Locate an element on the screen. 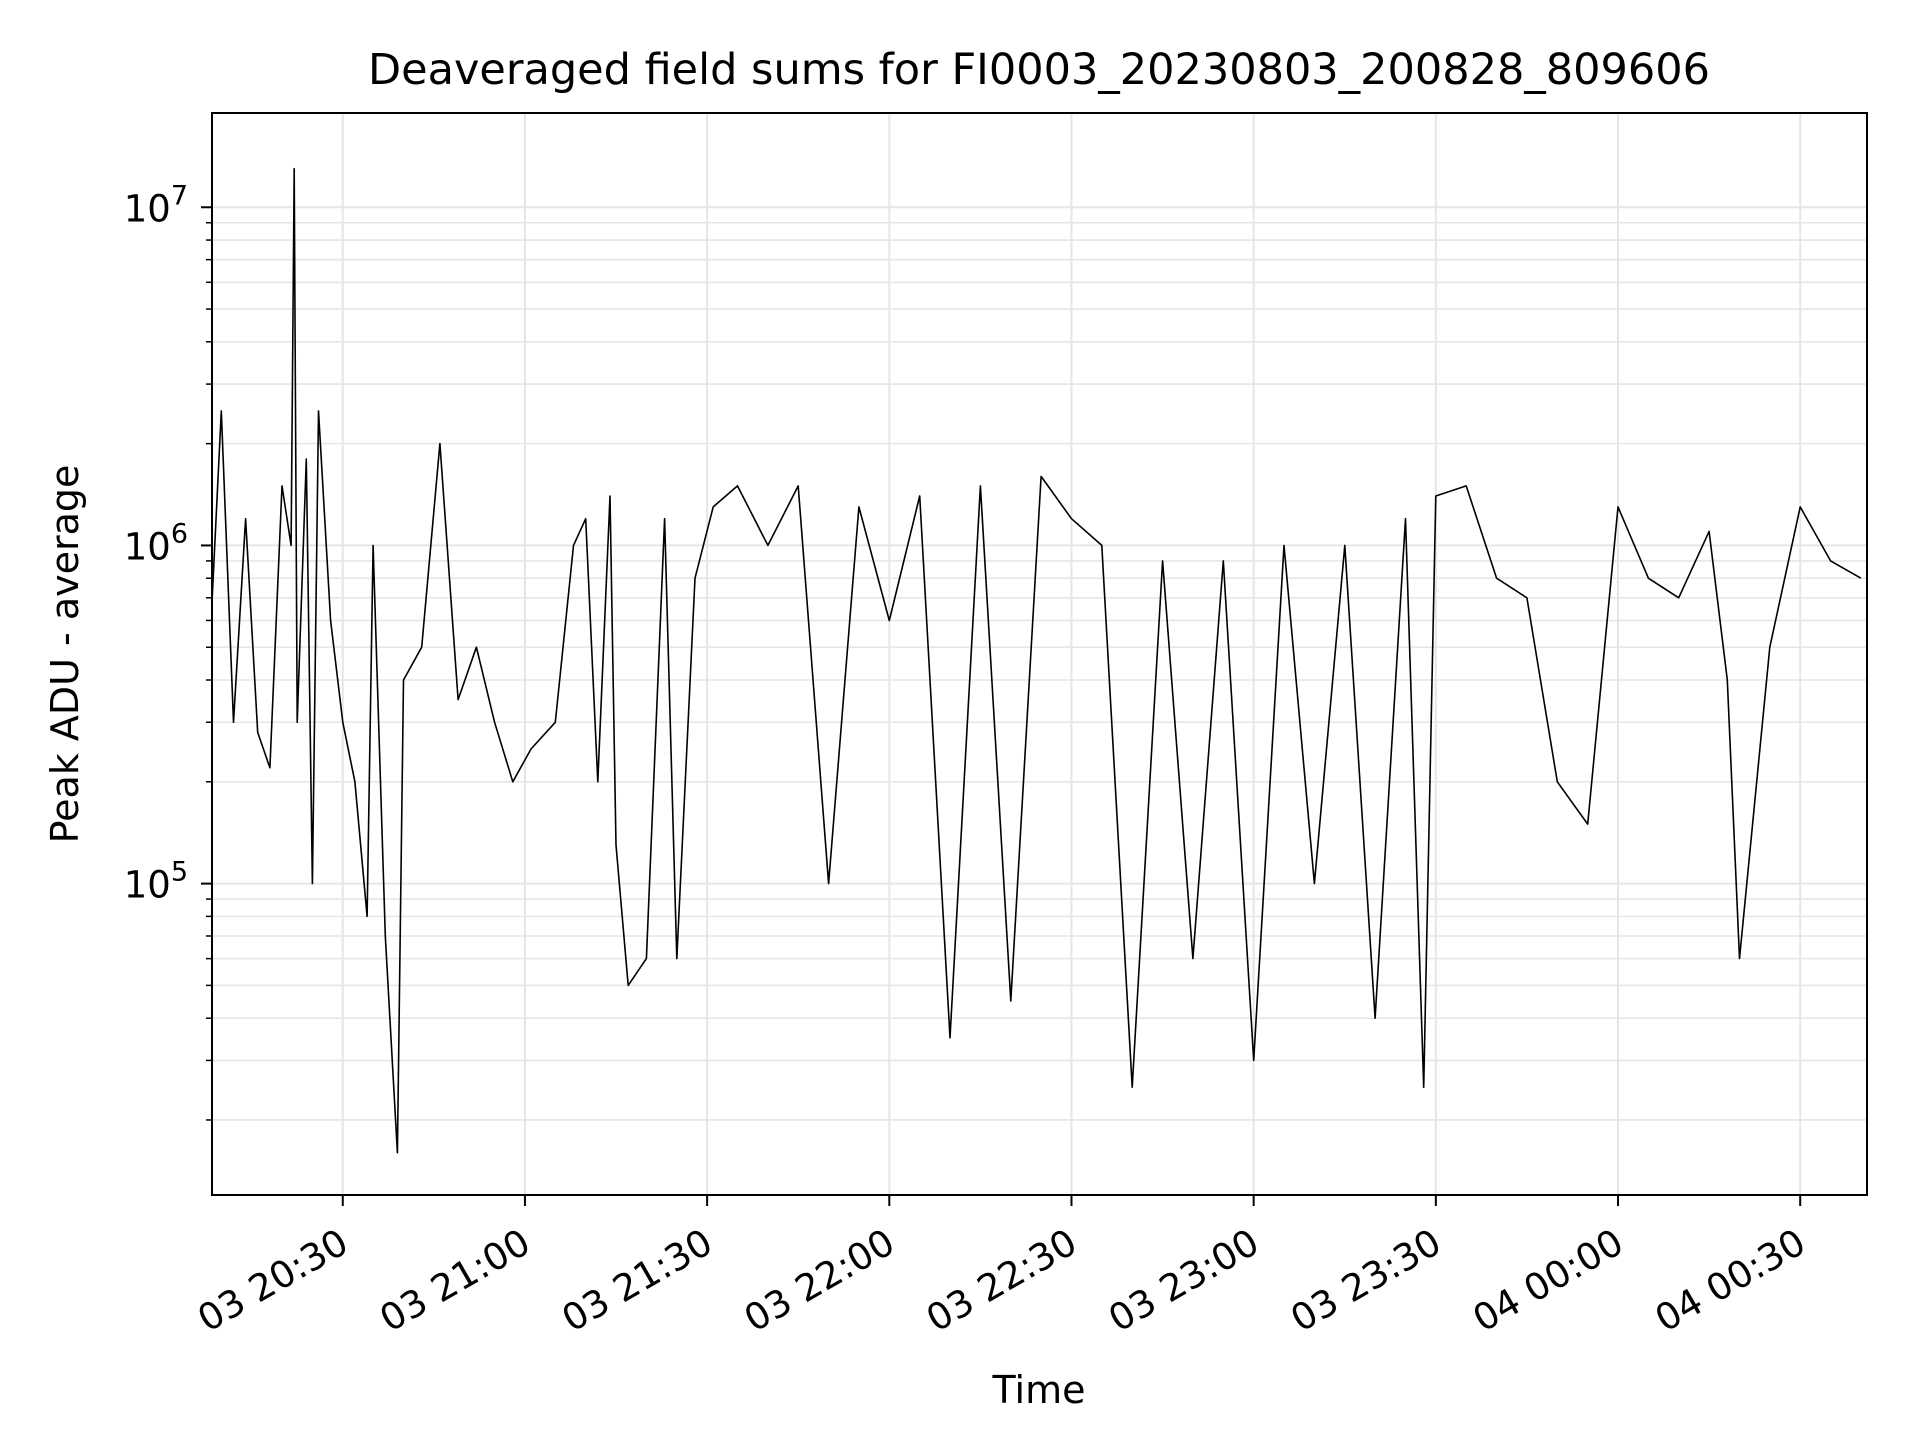 This screenshot has width=1920, height=1440. y-tick-label: 10⁶ is located at coordinates (156, 543).